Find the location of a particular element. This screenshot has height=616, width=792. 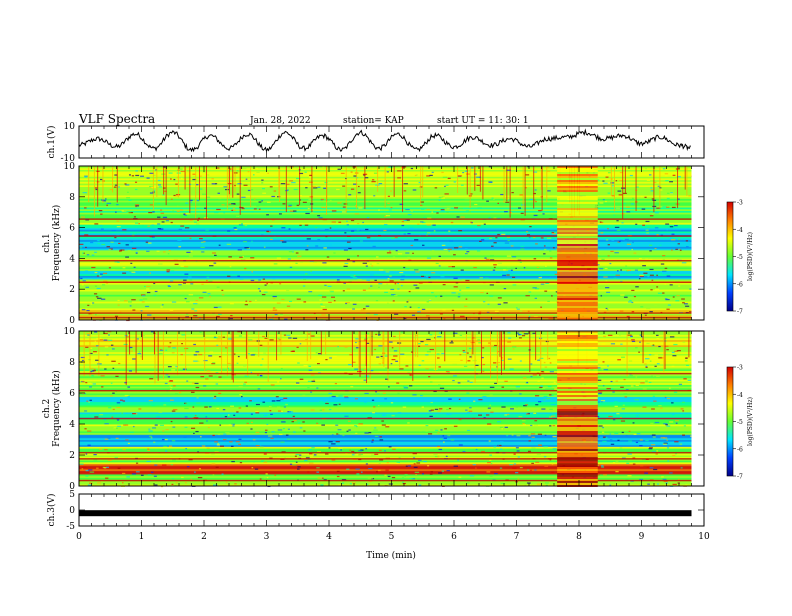

figure-title: VLF Spectra is located at coordinates (116, 119).